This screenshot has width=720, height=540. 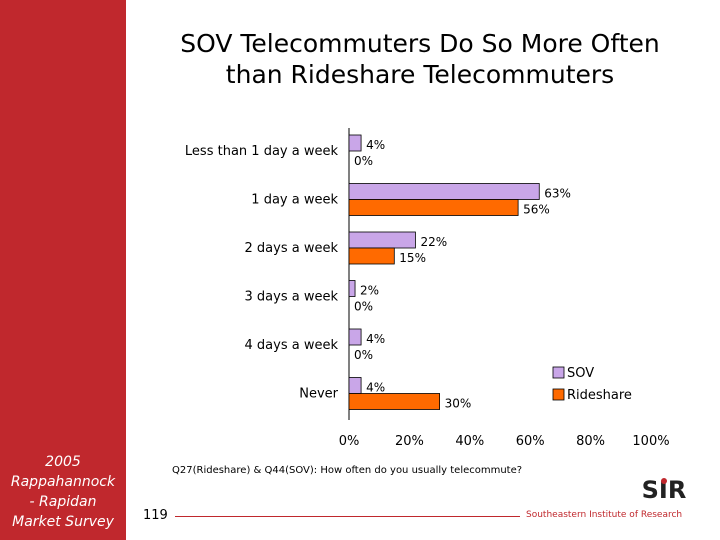 I want to click on category-label: 2 days a week, so click(x=292, y=248).